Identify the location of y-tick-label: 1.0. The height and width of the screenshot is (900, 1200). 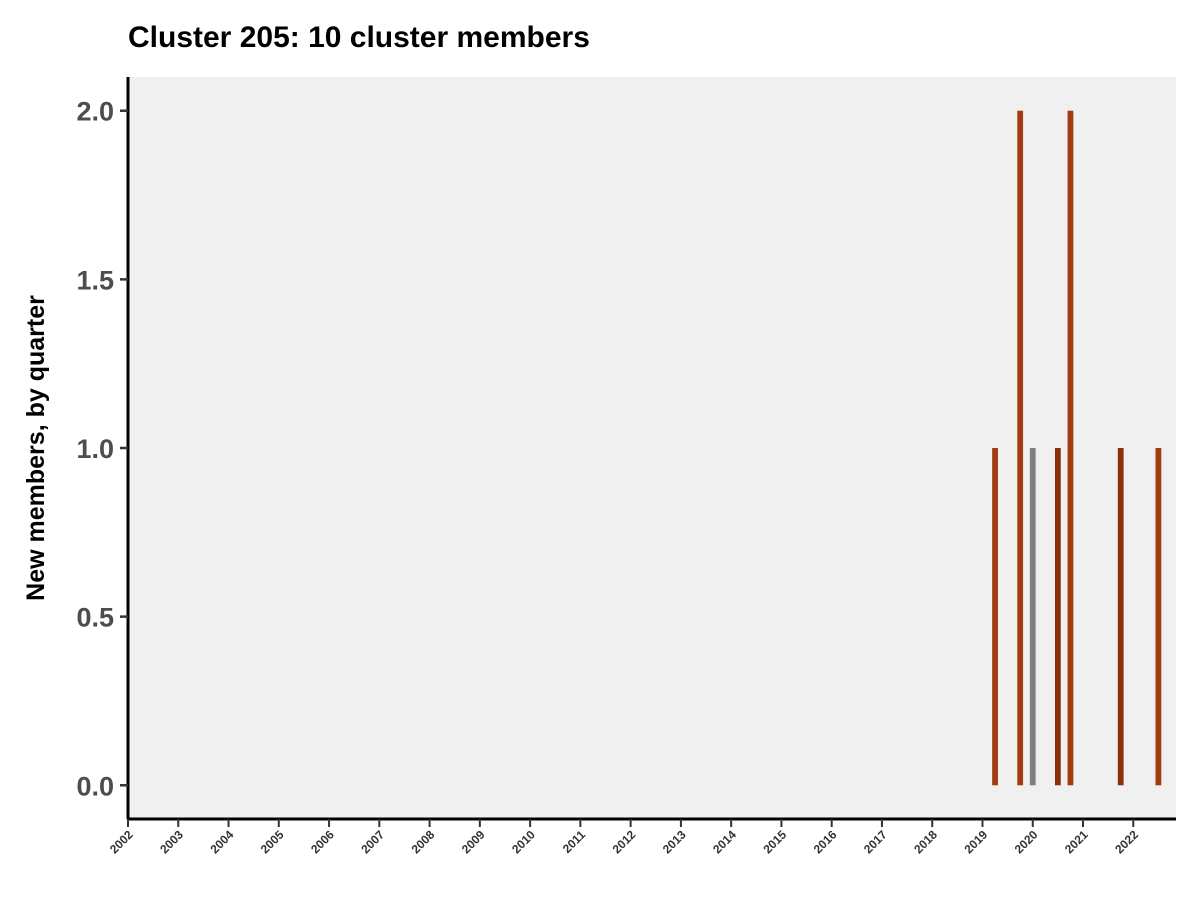
(95, 449).